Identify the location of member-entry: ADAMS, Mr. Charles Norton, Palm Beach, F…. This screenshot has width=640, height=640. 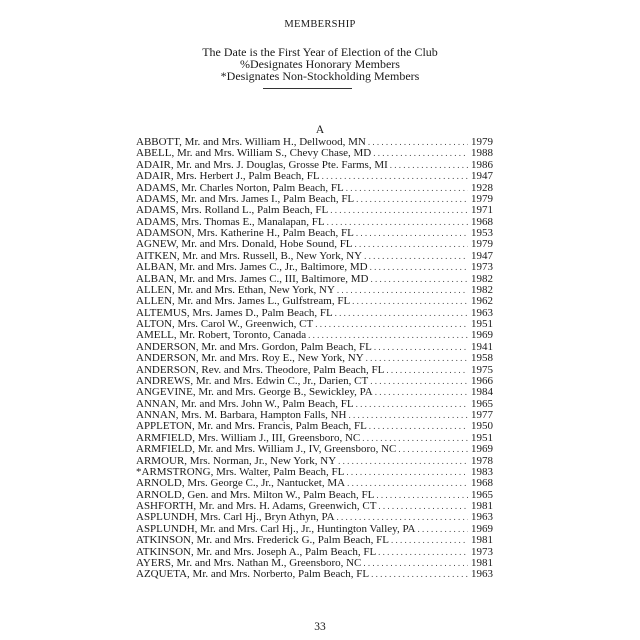
(314, 188).